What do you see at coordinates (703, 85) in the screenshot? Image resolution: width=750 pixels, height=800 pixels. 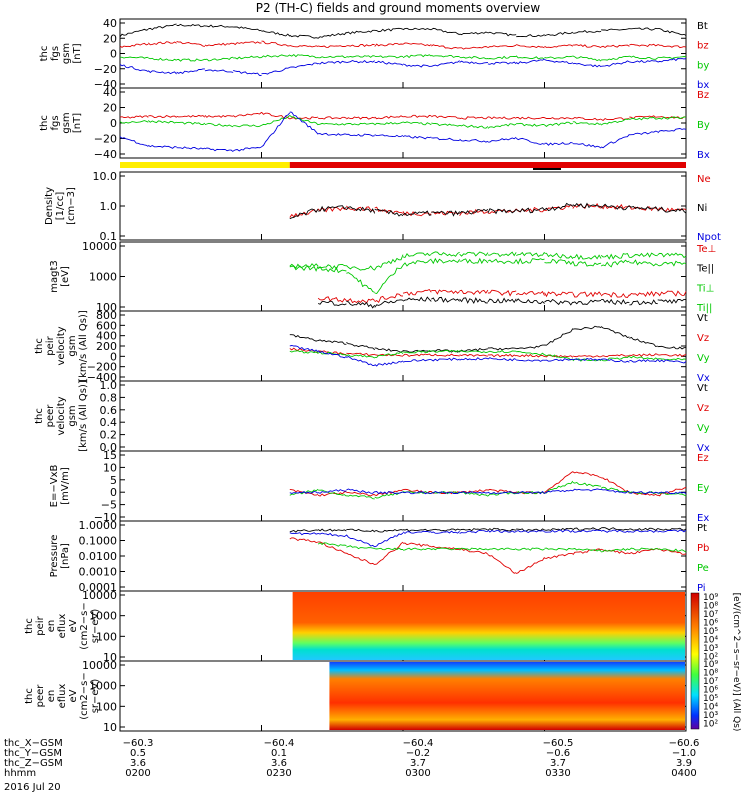 I see `legend-entry: bx` at bounding box center [703, 85].